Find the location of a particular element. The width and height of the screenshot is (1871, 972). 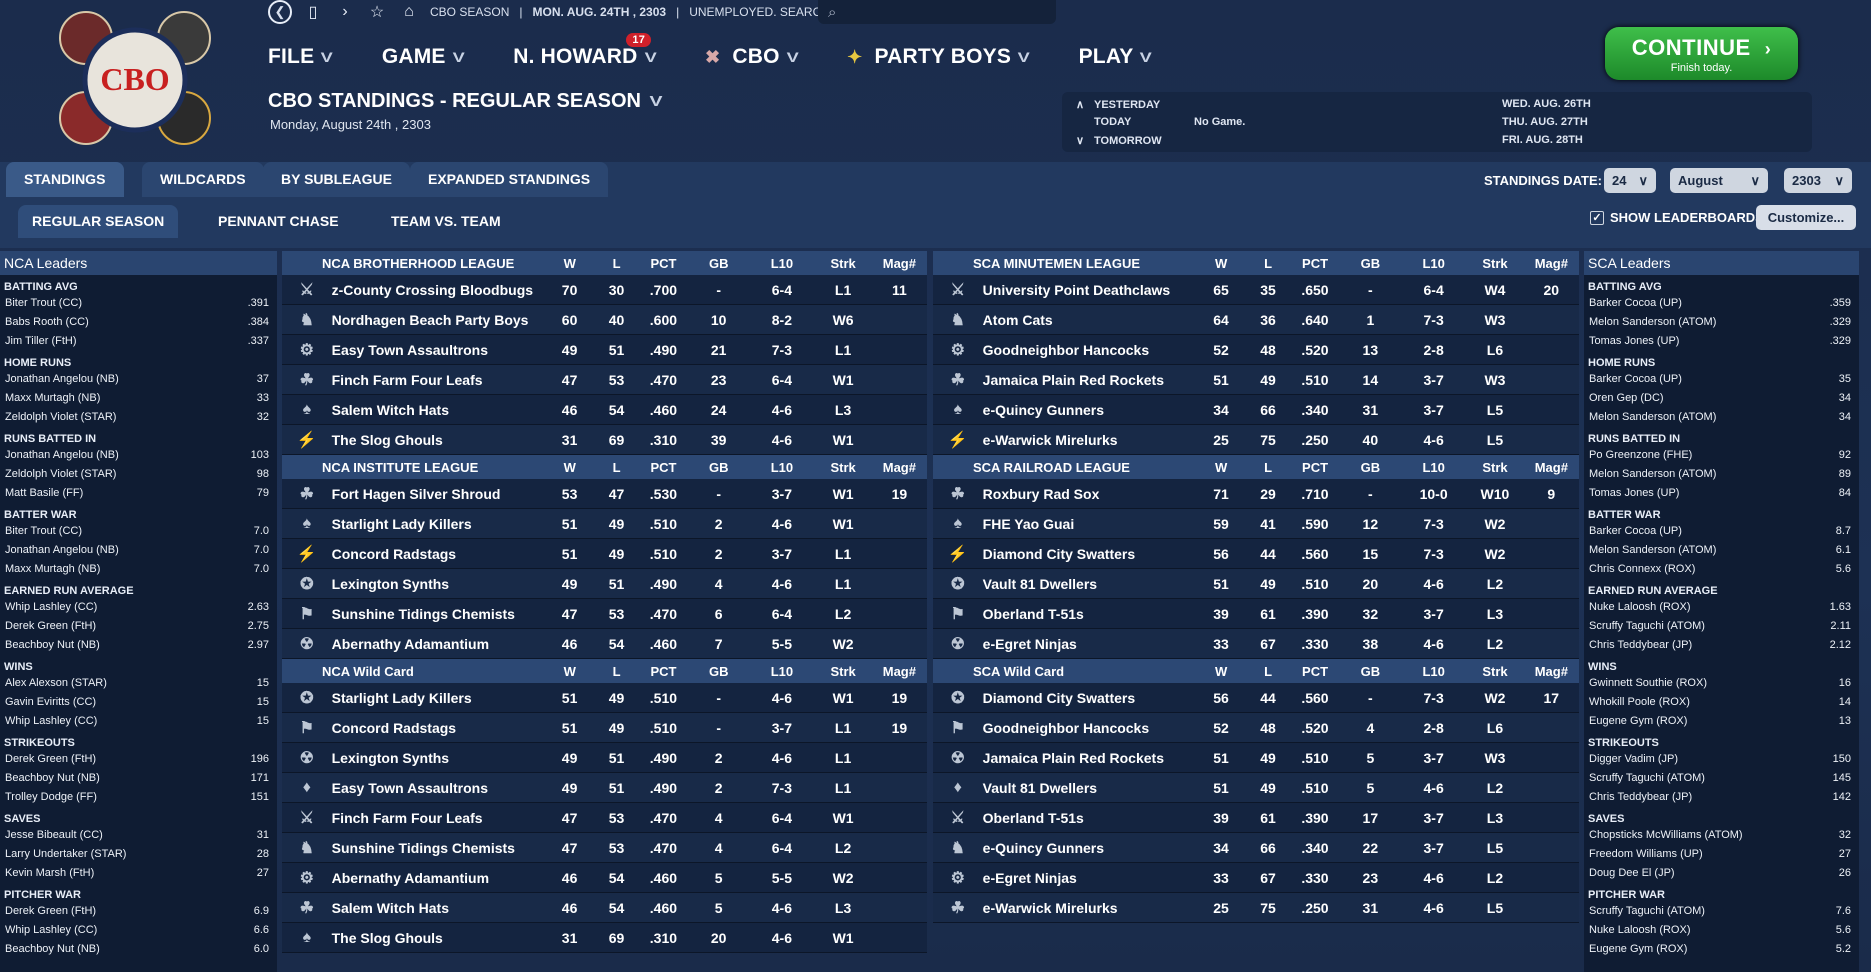

team-row: ⚑ Goodneighbor Hancocks 52 48 .520 4 2-8 L6 is located at coordinates (1256, 728).